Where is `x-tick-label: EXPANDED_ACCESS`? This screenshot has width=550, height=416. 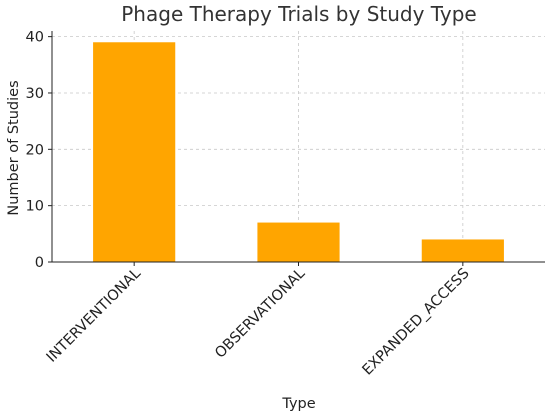
x-tick-label: EXPANDED_ACCESS is located at coordinates (416, 322).